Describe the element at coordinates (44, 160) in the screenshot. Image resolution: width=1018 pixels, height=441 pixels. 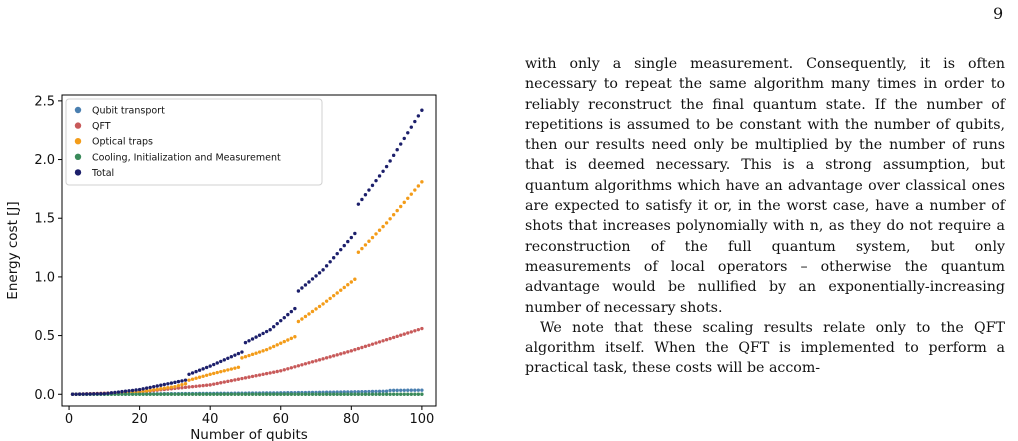
I see `y-tick-label: 2.0` at that location.